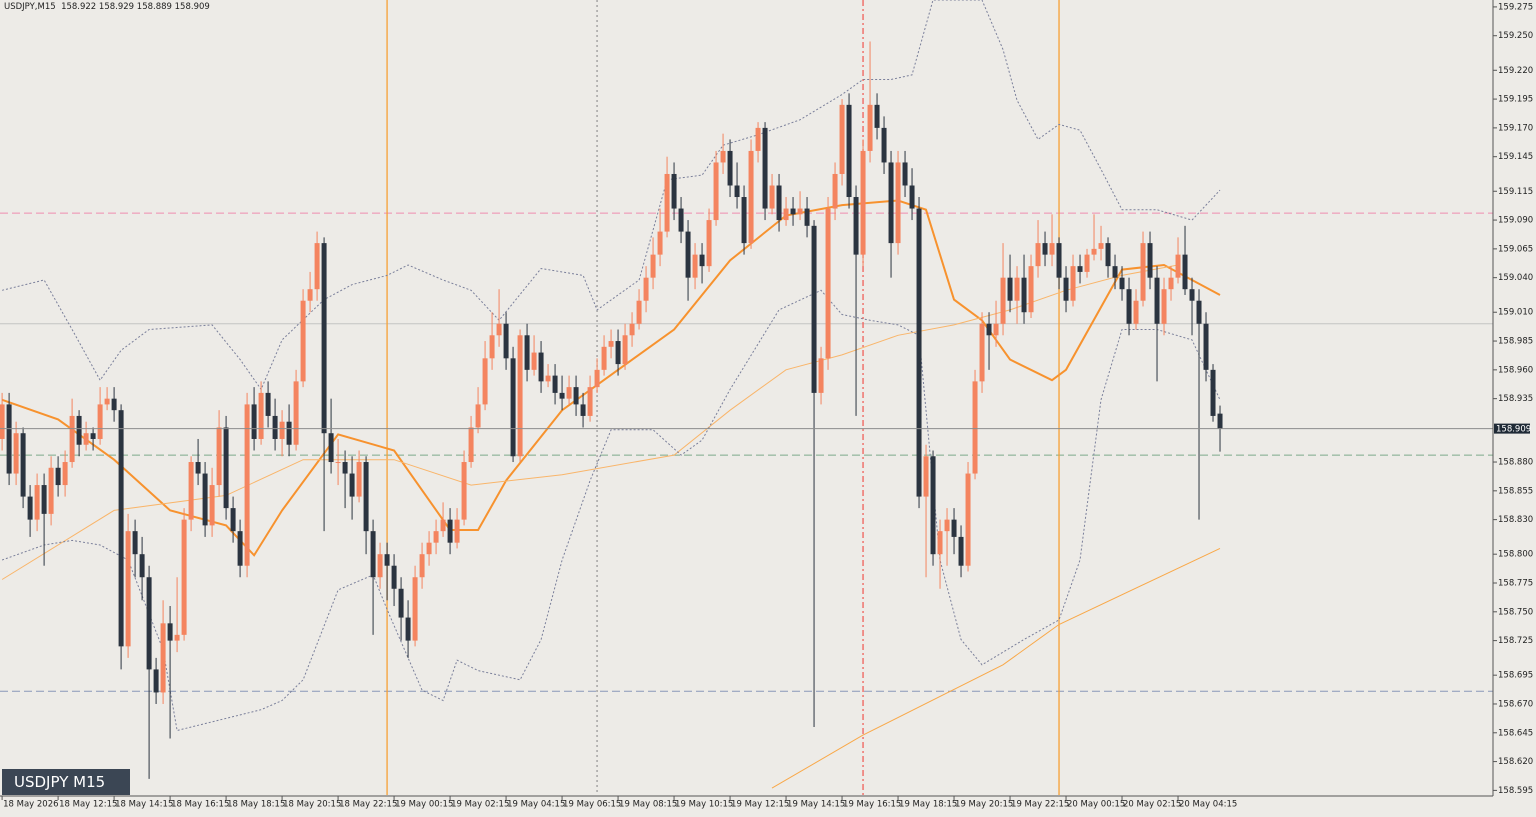 This screenshot has width=1536, height=817. What do you see at coordinates (368, 805) in the screenshot?
I see `x-tick-label: 18 May 22:15` at bounding box center [368, 805].